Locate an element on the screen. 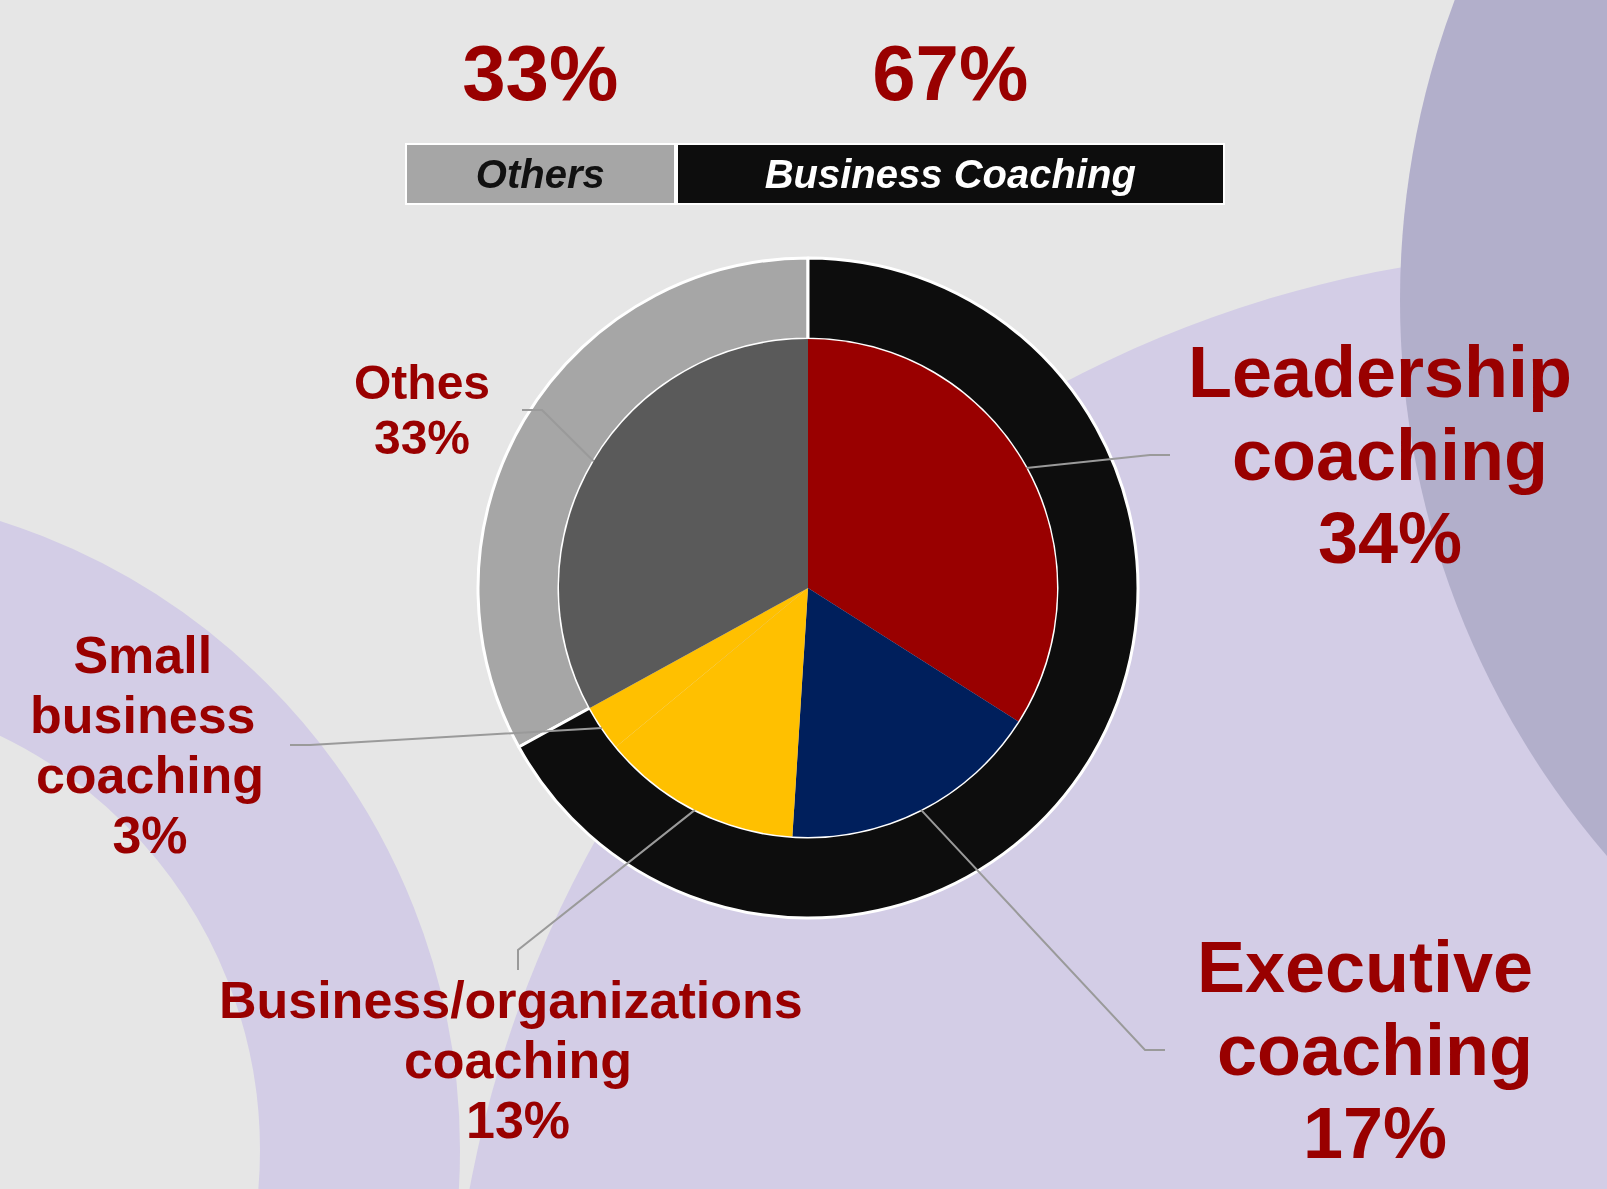 The height and width of the screenshot is (1189, 1607). slice-label: Othes is located at coordinates (422, 382).